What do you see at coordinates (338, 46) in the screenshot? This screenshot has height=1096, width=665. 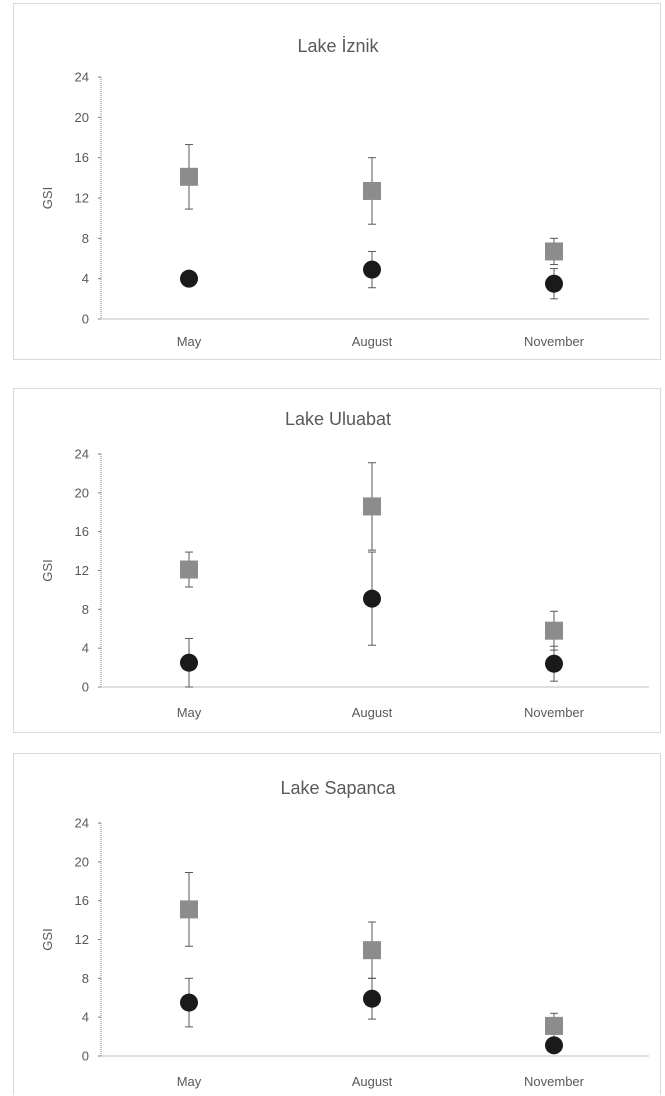 I see `chart-title: Lake İznik` at bounding box center [338, 46].